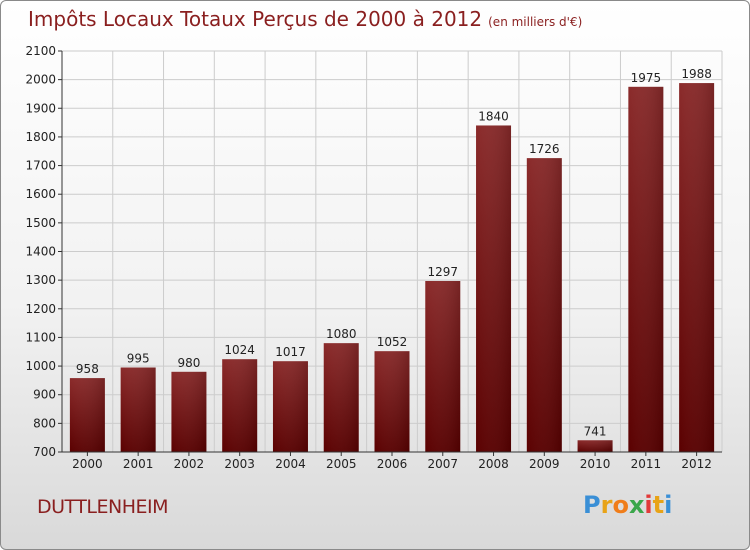 This screenshot has width=750, height=550. What do you see at coordinates (592, 505) in the screenshot?
I see `logo-letter: P` at bounding box center [592, 505].